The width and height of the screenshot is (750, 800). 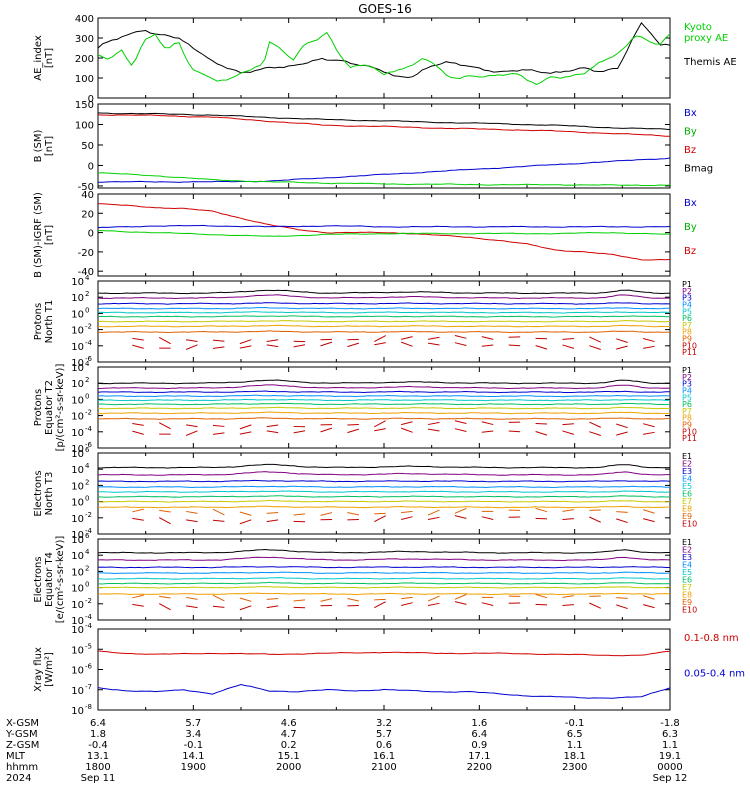 What do you see at coordinates (383, 767) in the screenshot?
I see `x-axis-value: 2100` at bounding box center [383, 767].